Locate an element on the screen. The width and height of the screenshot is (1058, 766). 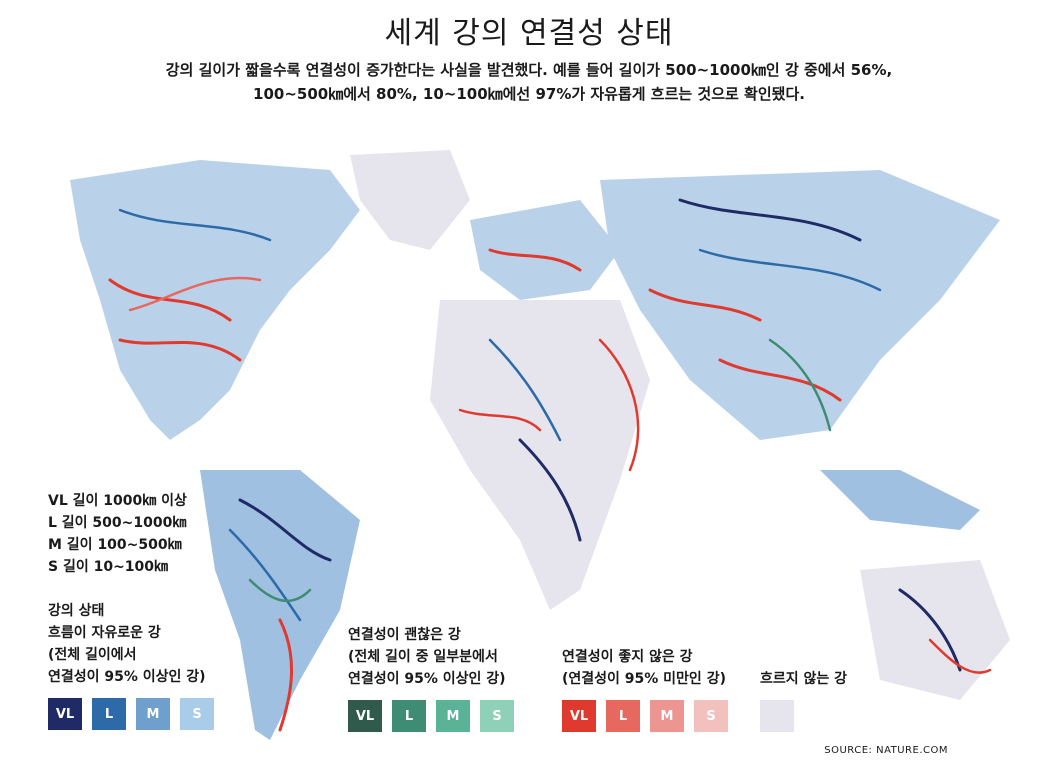
legend-label: 흐름이 자유로운 강 is located at coordinates (104, 633).